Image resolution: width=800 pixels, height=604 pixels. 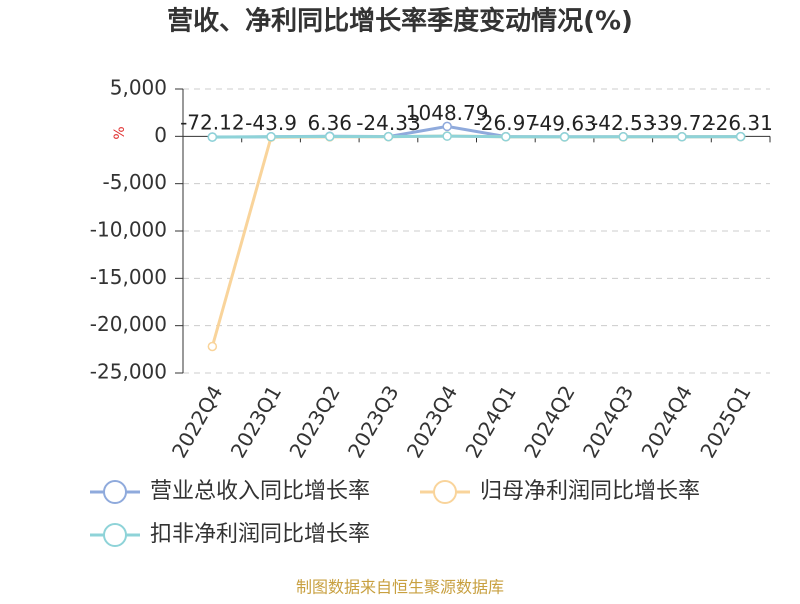 What do you see at coordinates (212, 123) in the screenshot?
I see `data-label: -72.12` at bounding box center [212, 123].